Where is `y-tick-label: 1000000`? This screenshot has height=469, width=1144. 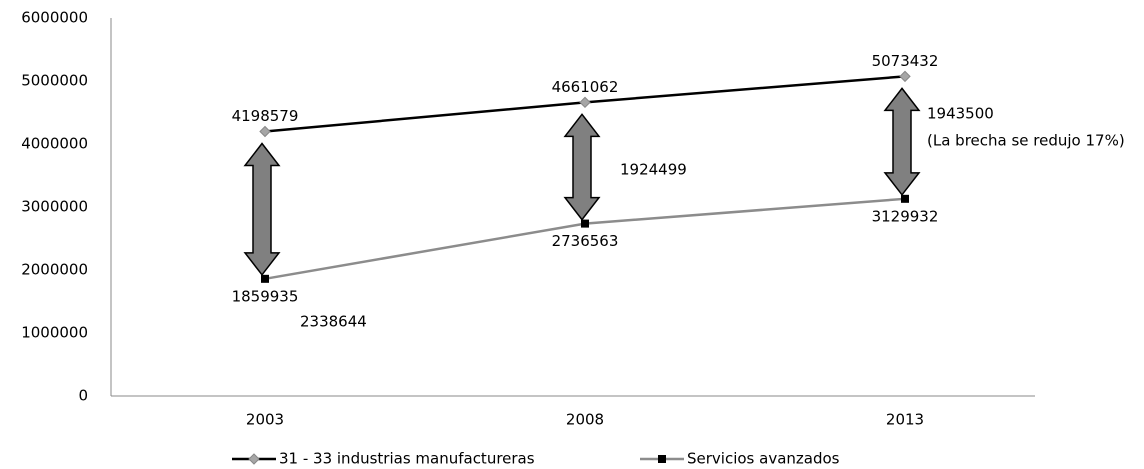 y-tick-label: 1000000 is located at coordinates (54, 333).